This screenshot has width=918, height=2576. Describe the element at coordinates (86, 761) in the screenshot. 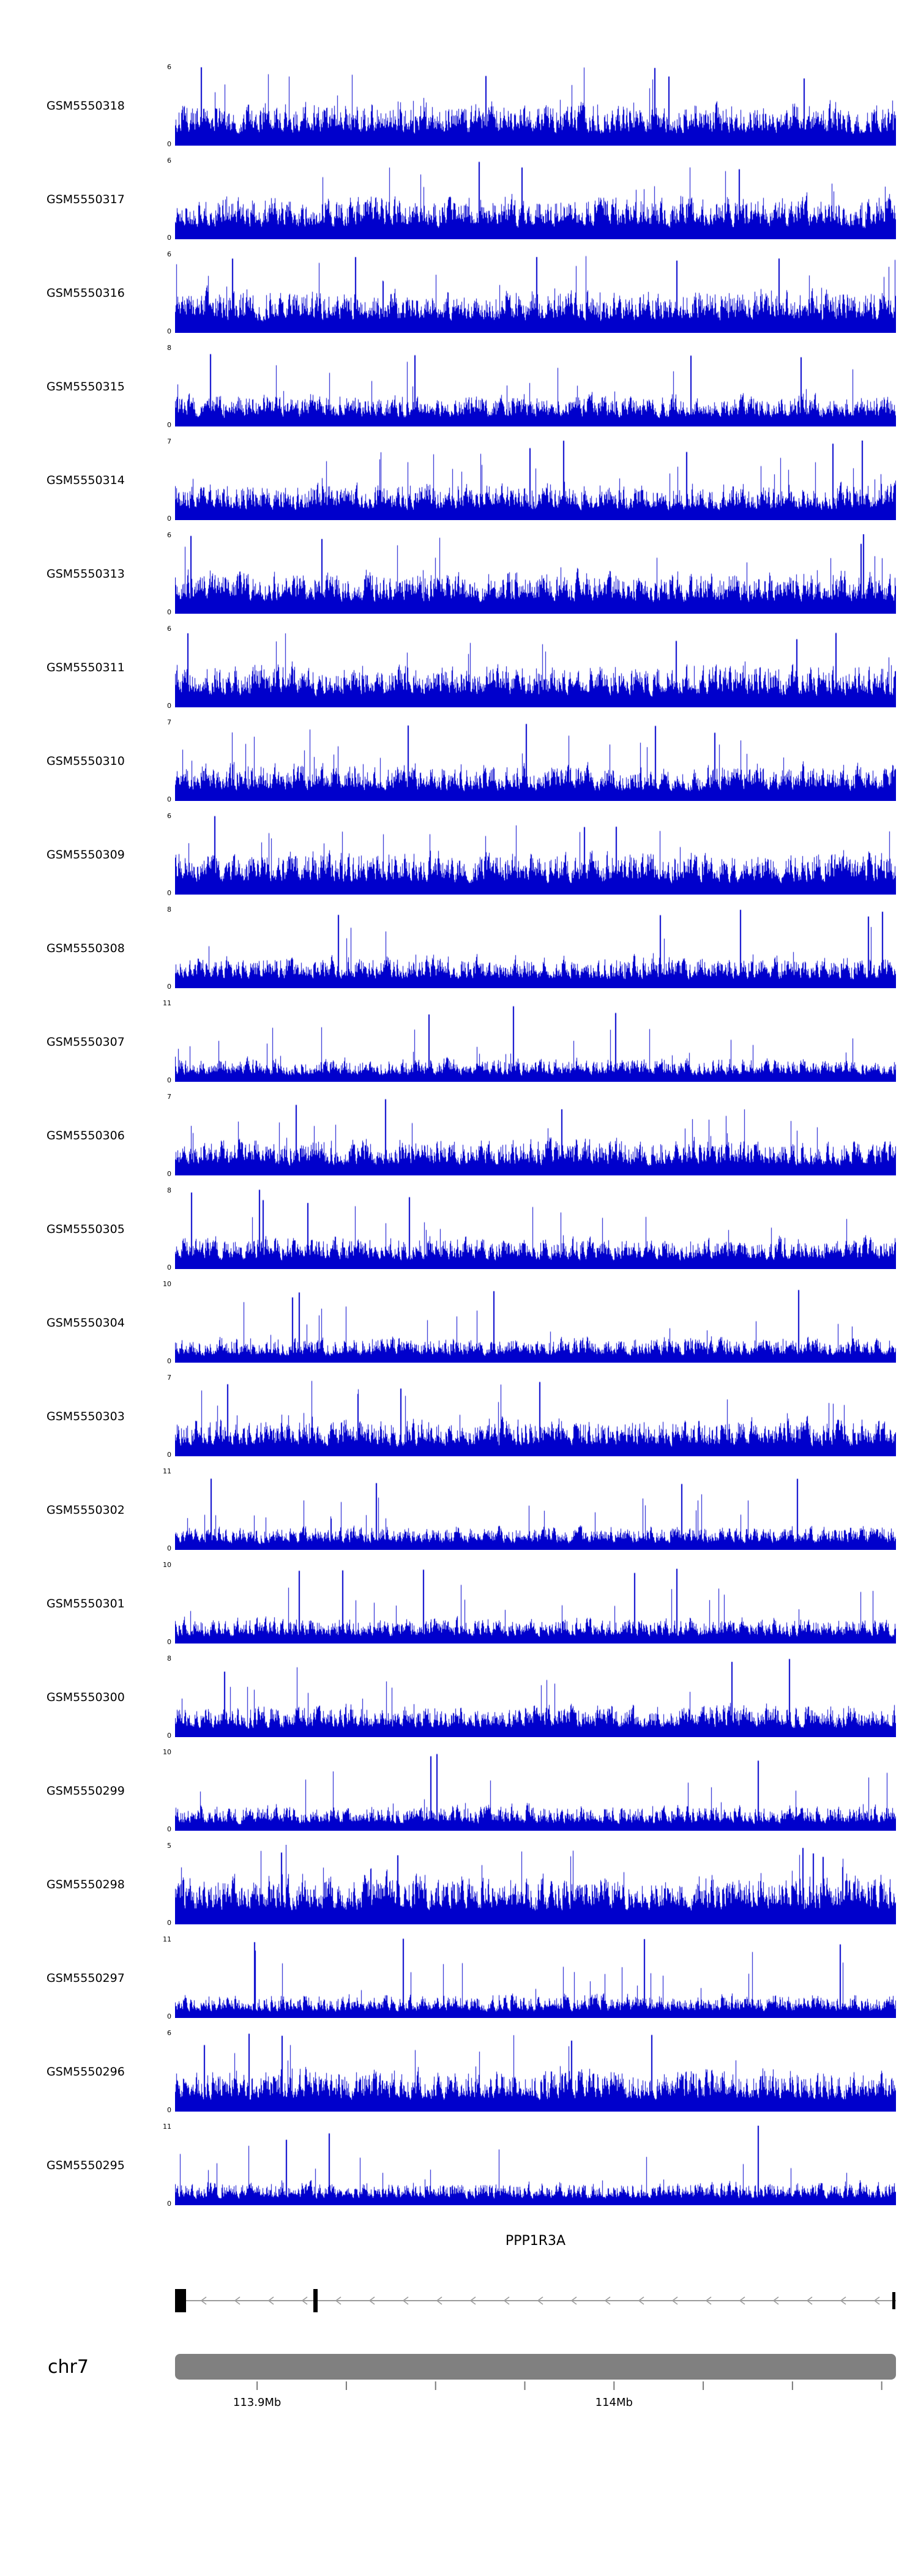

I see `track-label: GSM5550310` at that location.